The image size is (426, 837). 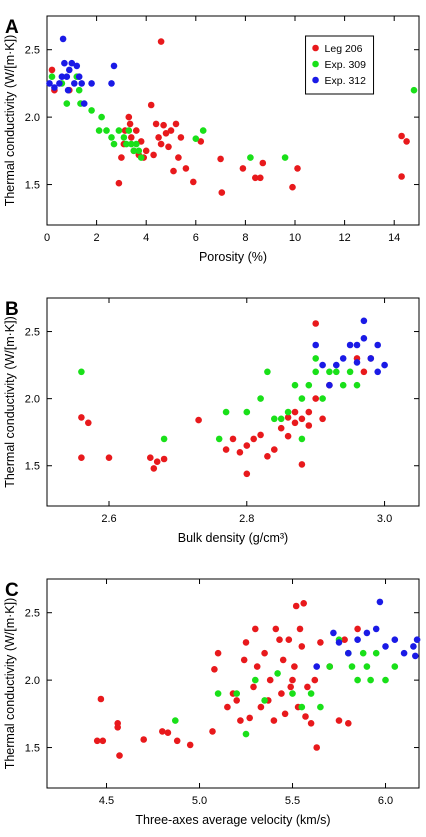 I want to click on x-tick-label: 8, so click(x=245, y=238).